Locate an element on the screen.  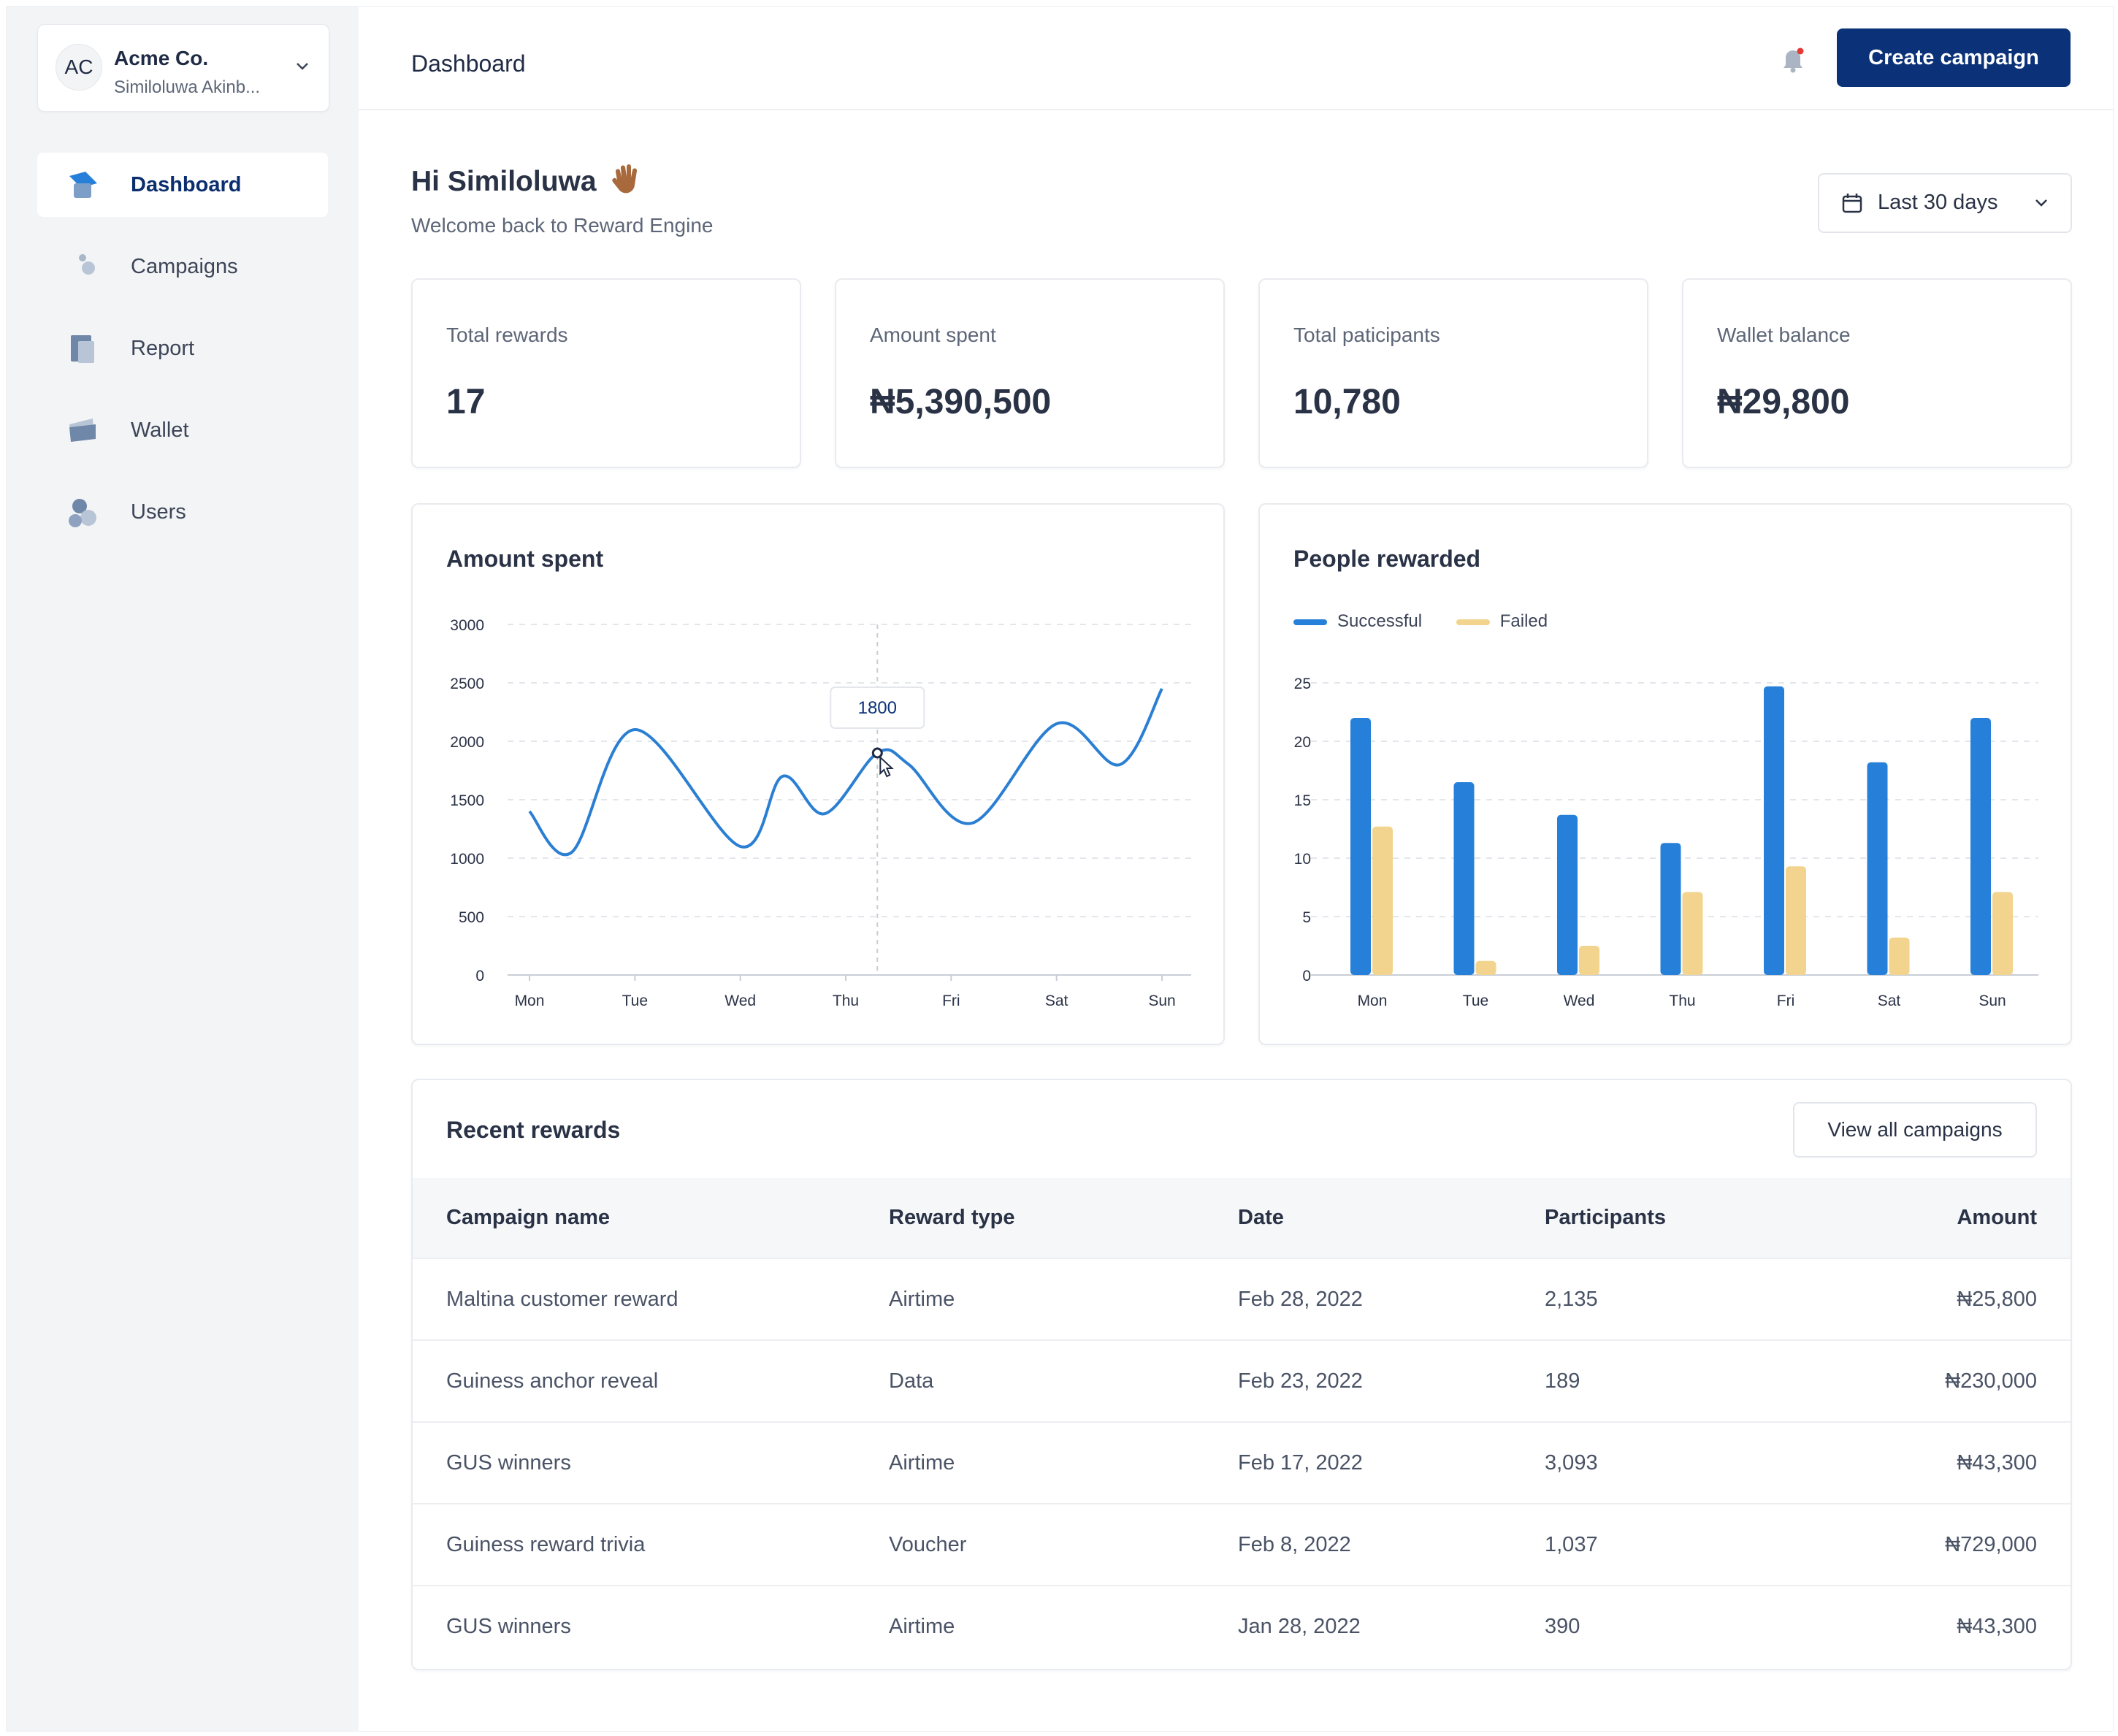
cell-participants: 1,037 is located at coordinates (1571, 1544).